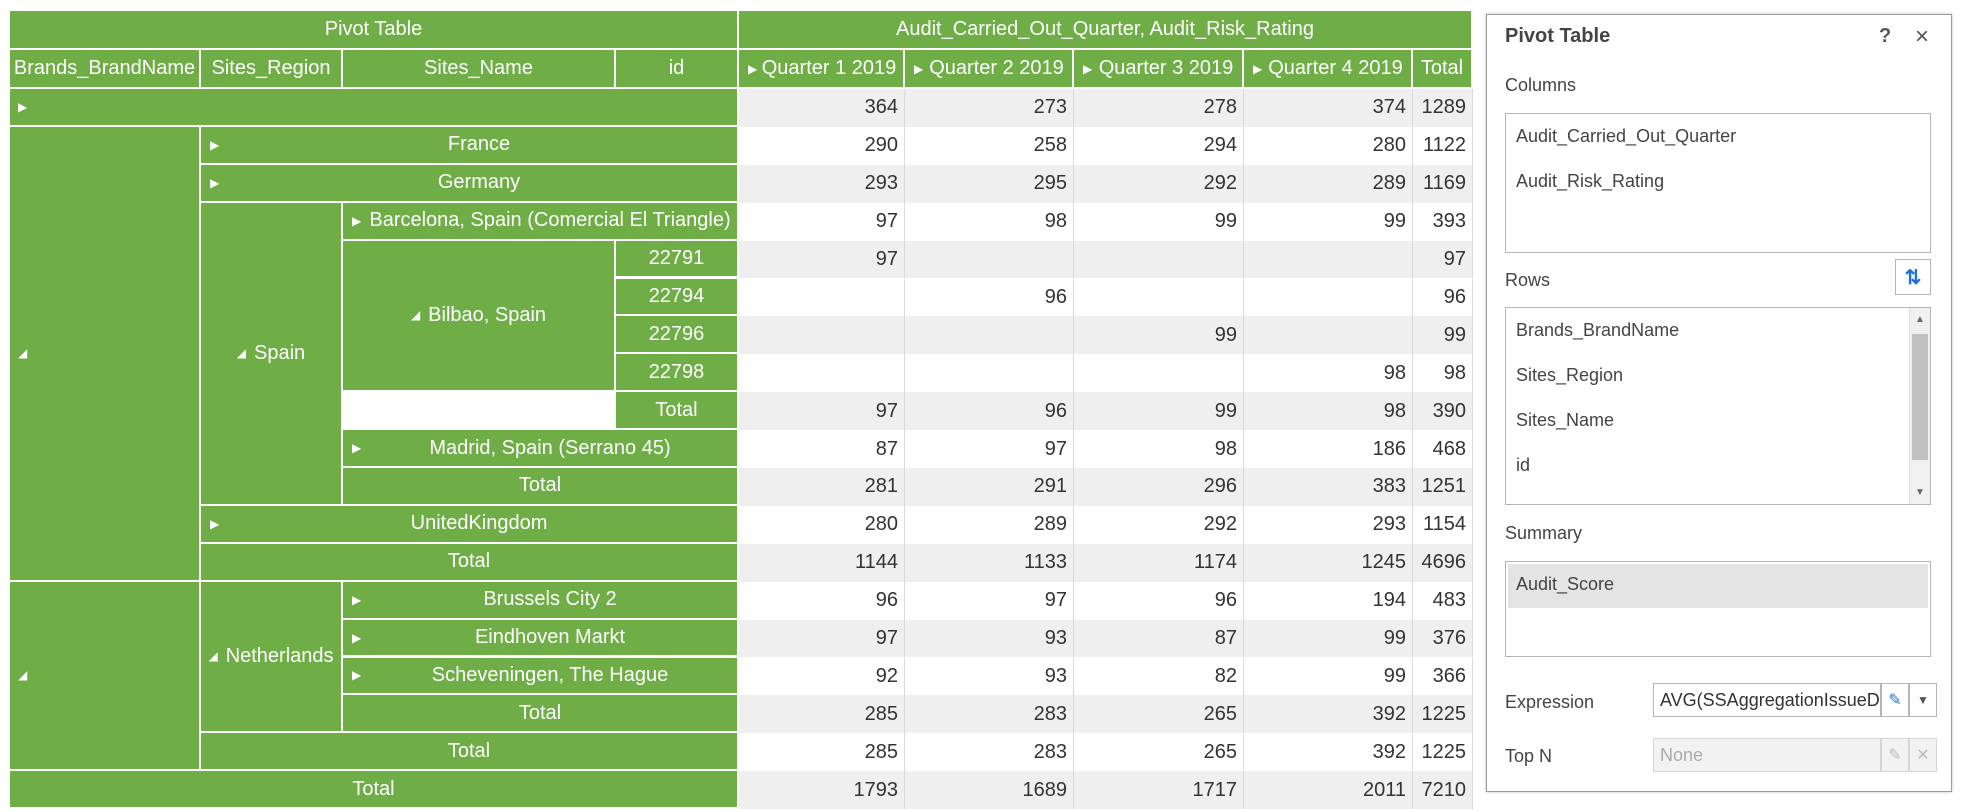 This screenshot has width=1961, height=812. Describe the element at coordinates (479, 144) in the screenshot. I see `region-france-label: France` at that location.